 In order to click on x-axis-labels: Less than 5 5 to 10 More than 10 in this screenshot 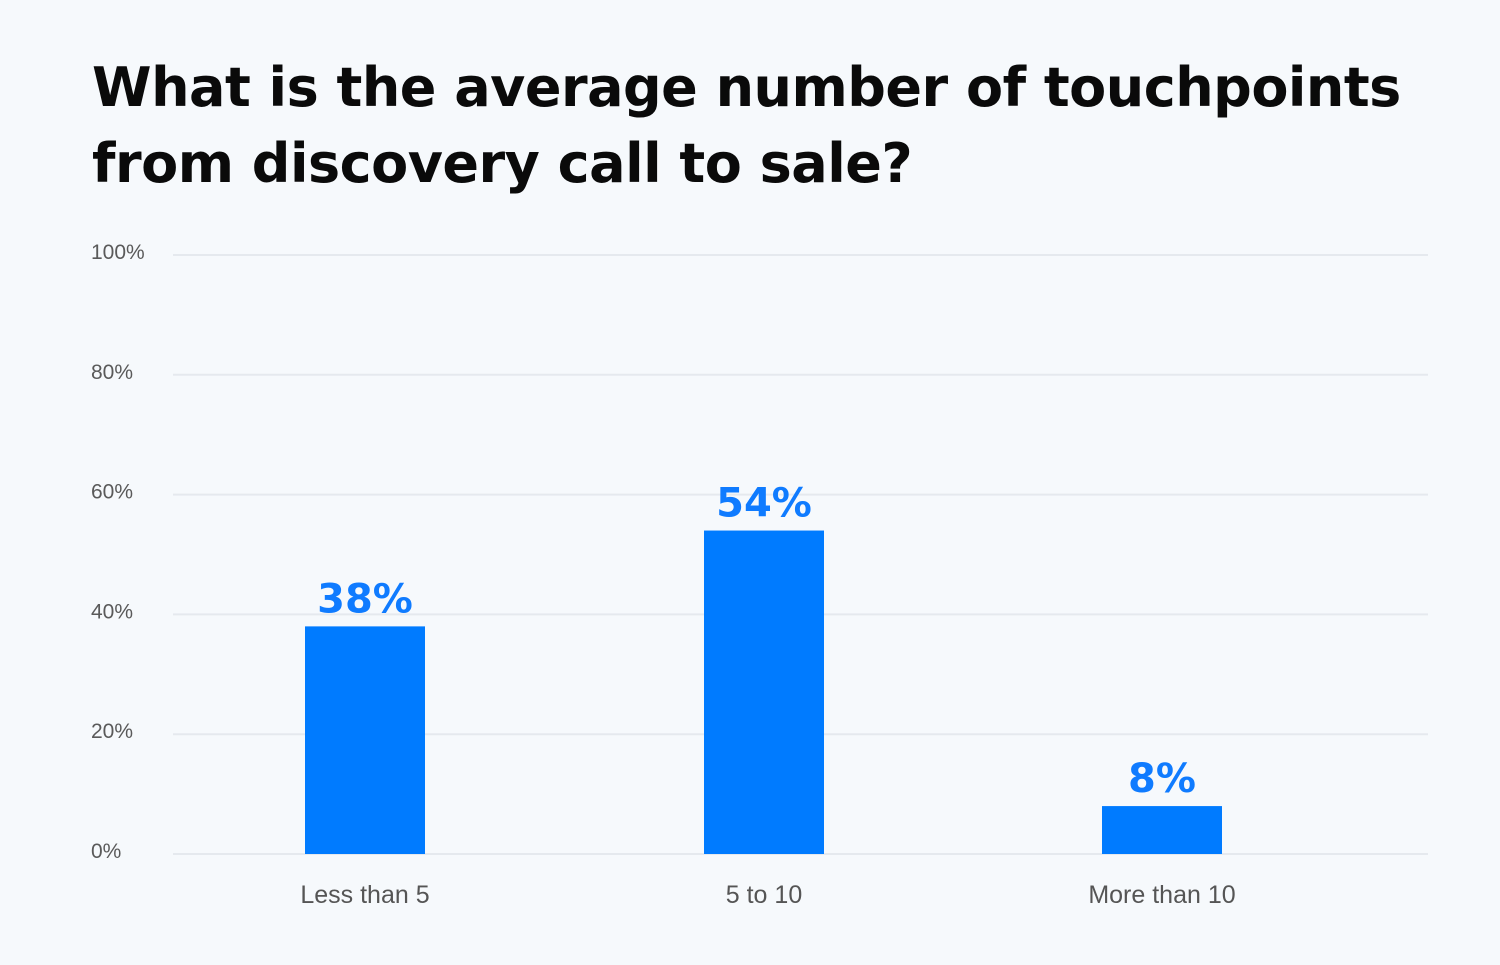, I will do `click(767, 895)`.